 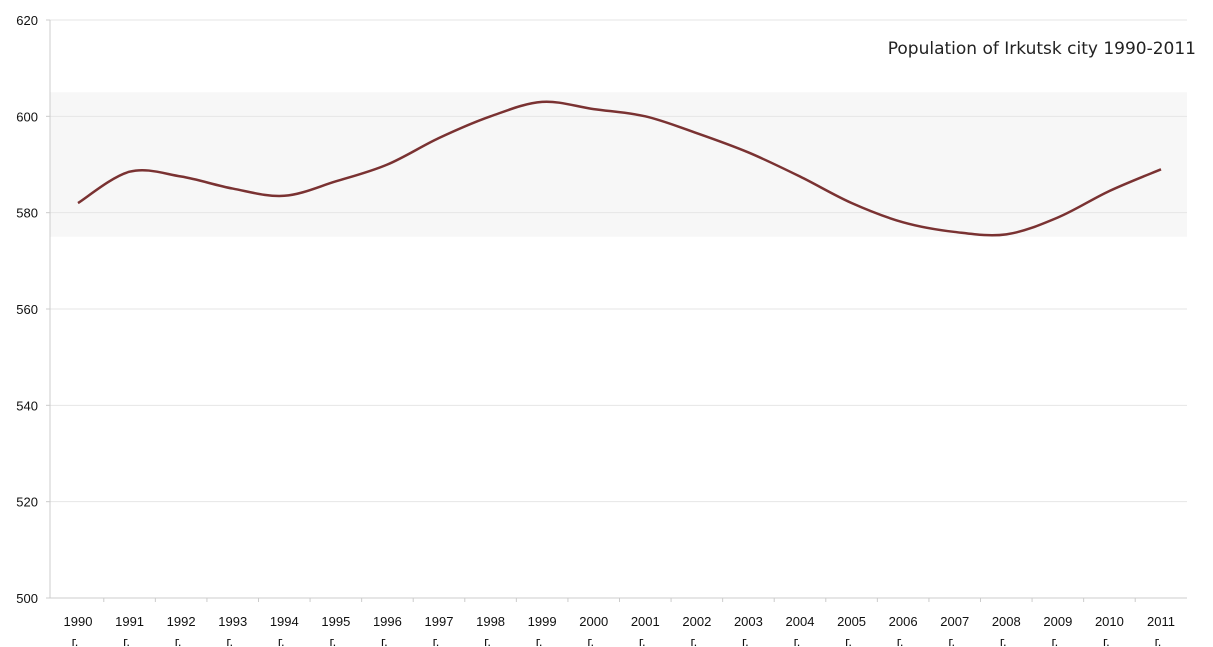 I want to click on x-tick-label: 2008, so click(x=1006, y=621).